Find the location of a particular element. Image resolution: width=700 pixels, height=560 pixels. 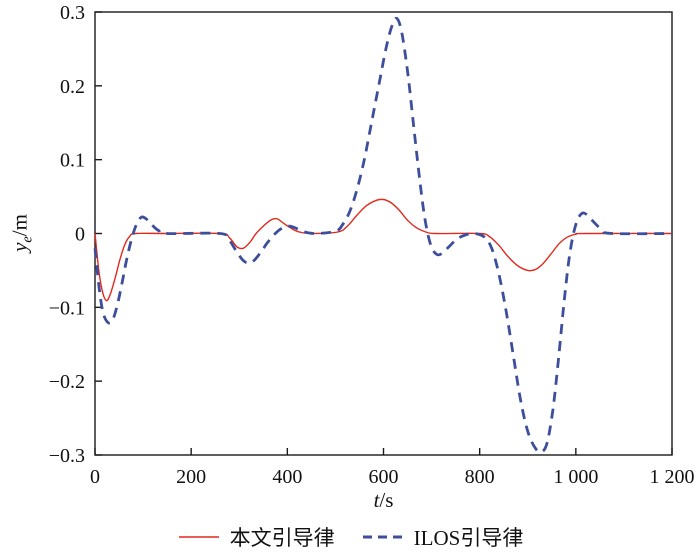

solid-line-sample-icon is located at coordinates (198, 537).